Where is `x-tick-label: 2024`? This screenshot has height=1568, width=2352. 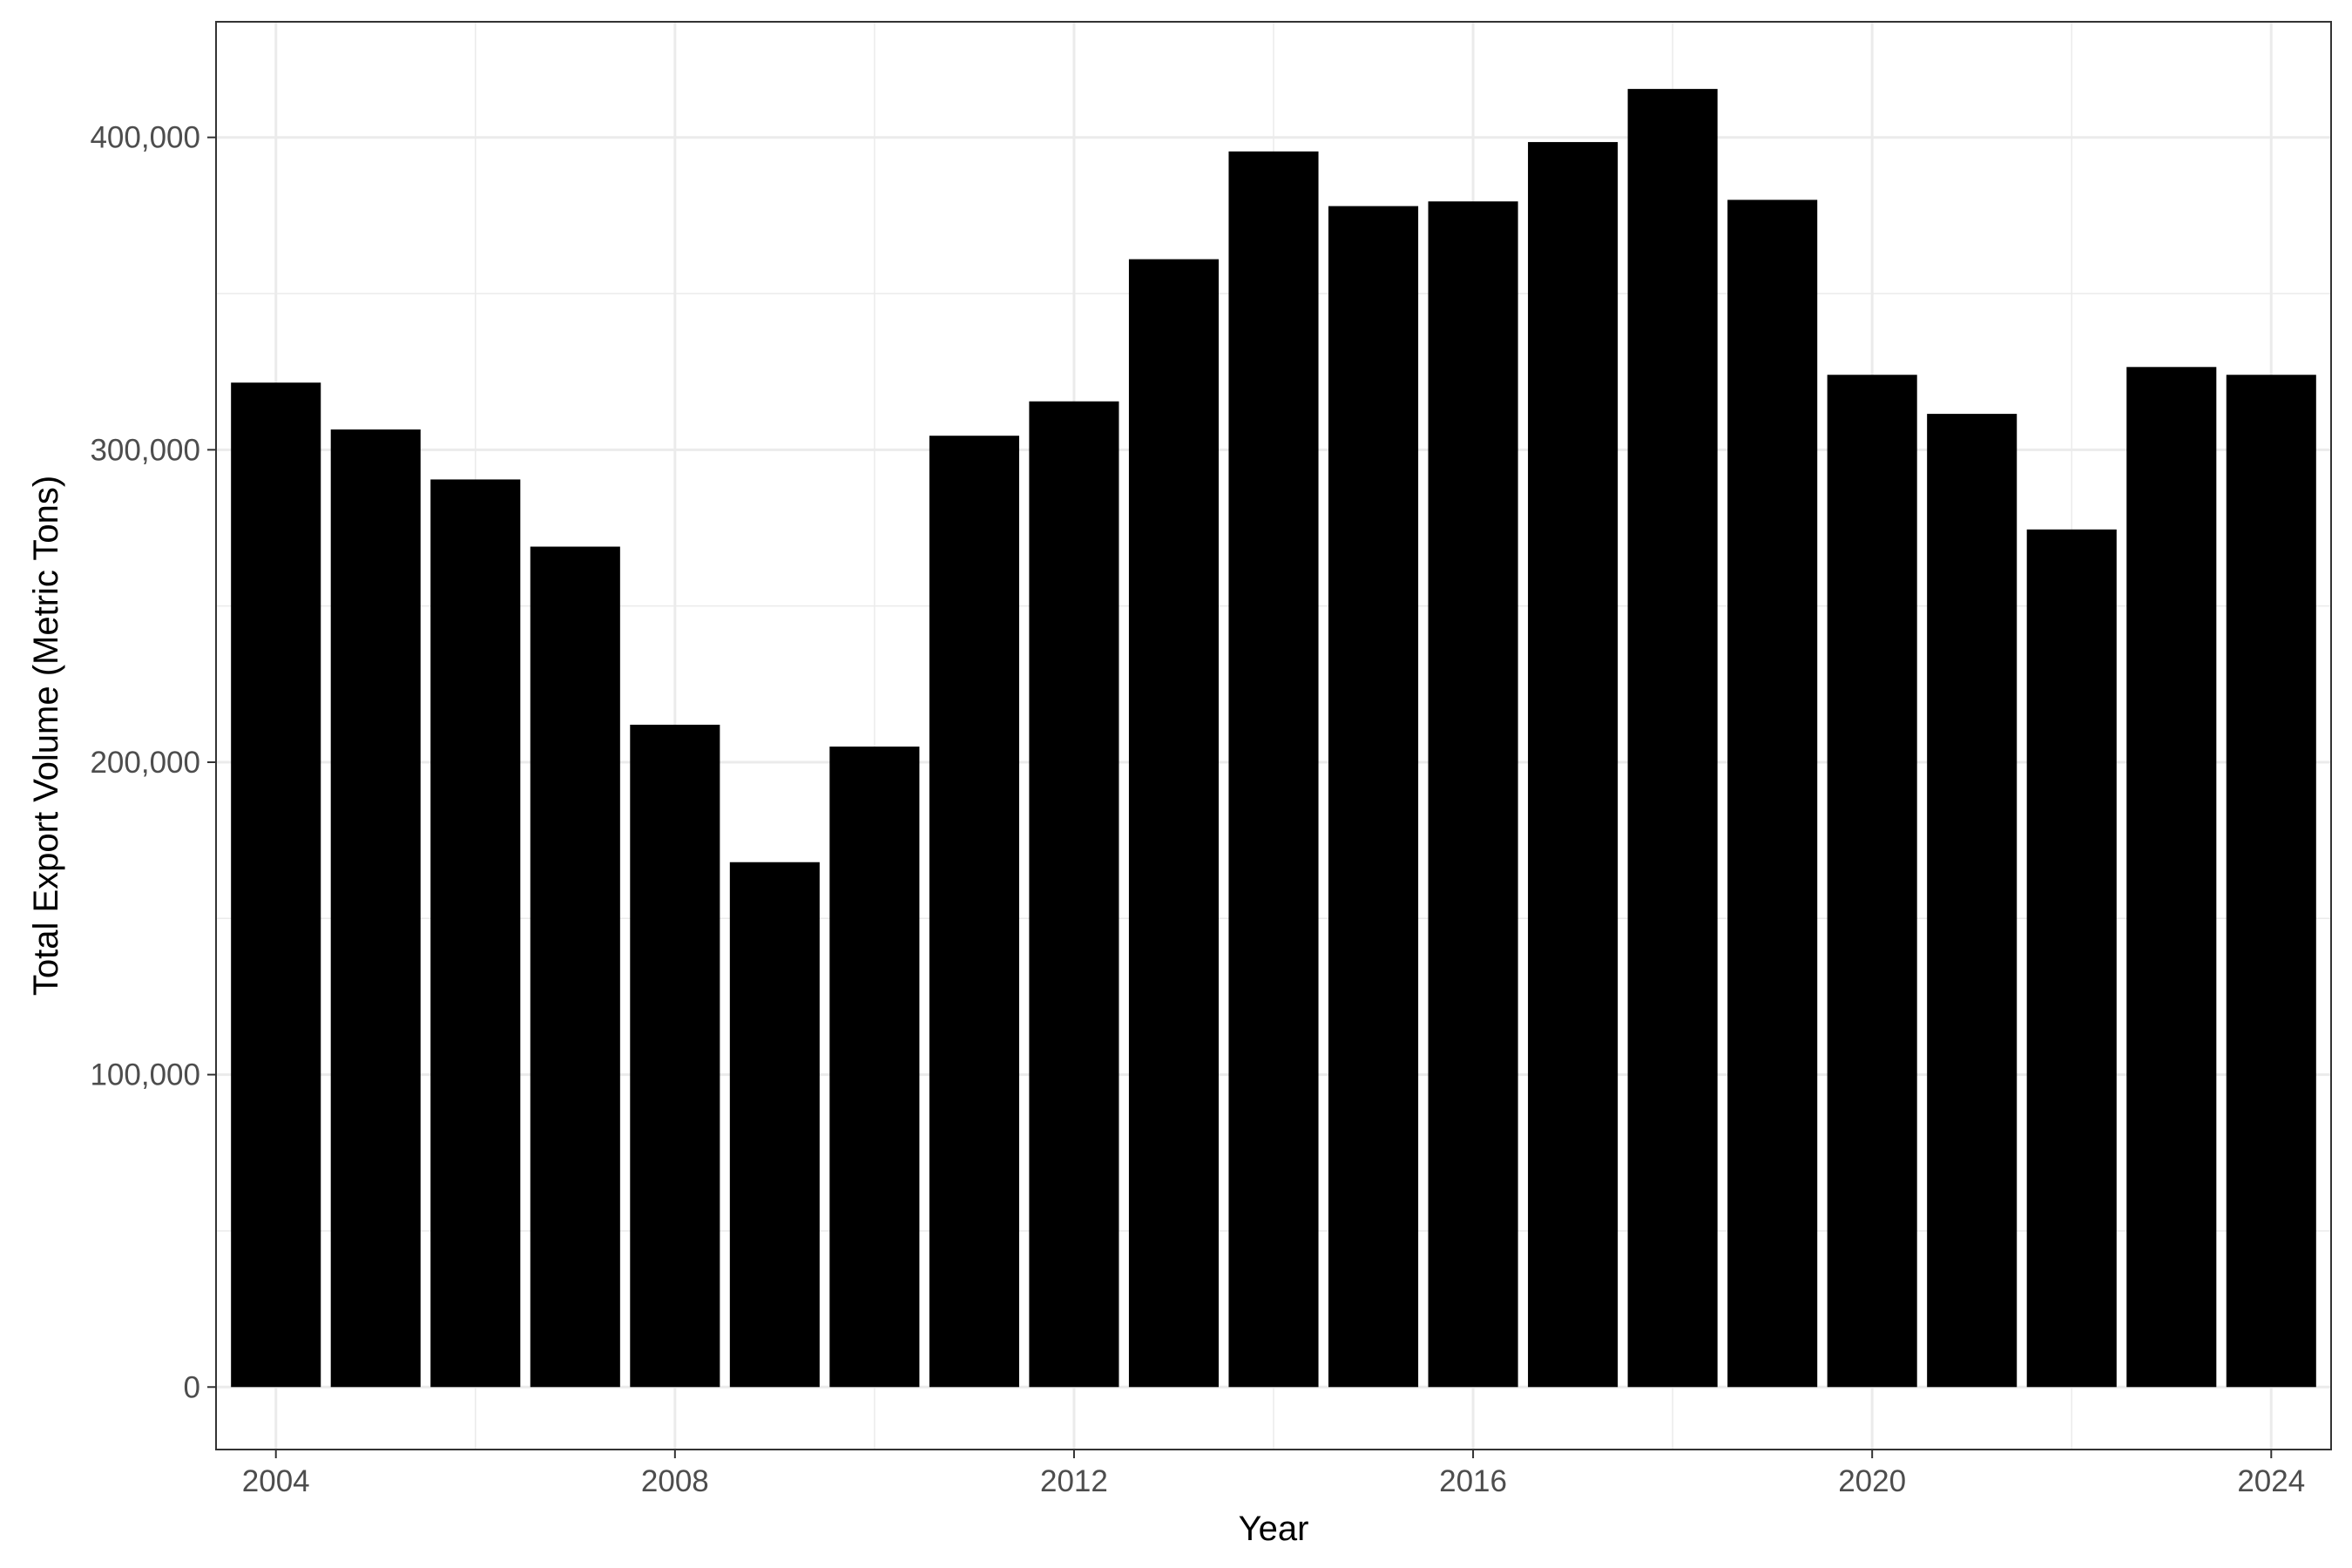
x-tick-label: 2024 is located at coordinates (2271, 1481).